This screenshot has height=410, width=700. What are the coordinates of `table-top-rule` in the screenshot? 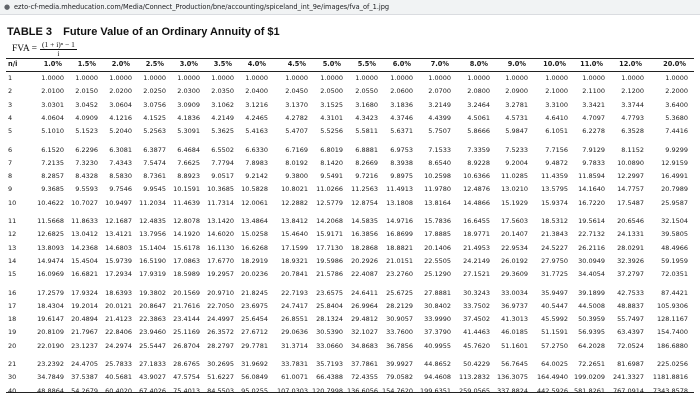 It's located at (350, 58).